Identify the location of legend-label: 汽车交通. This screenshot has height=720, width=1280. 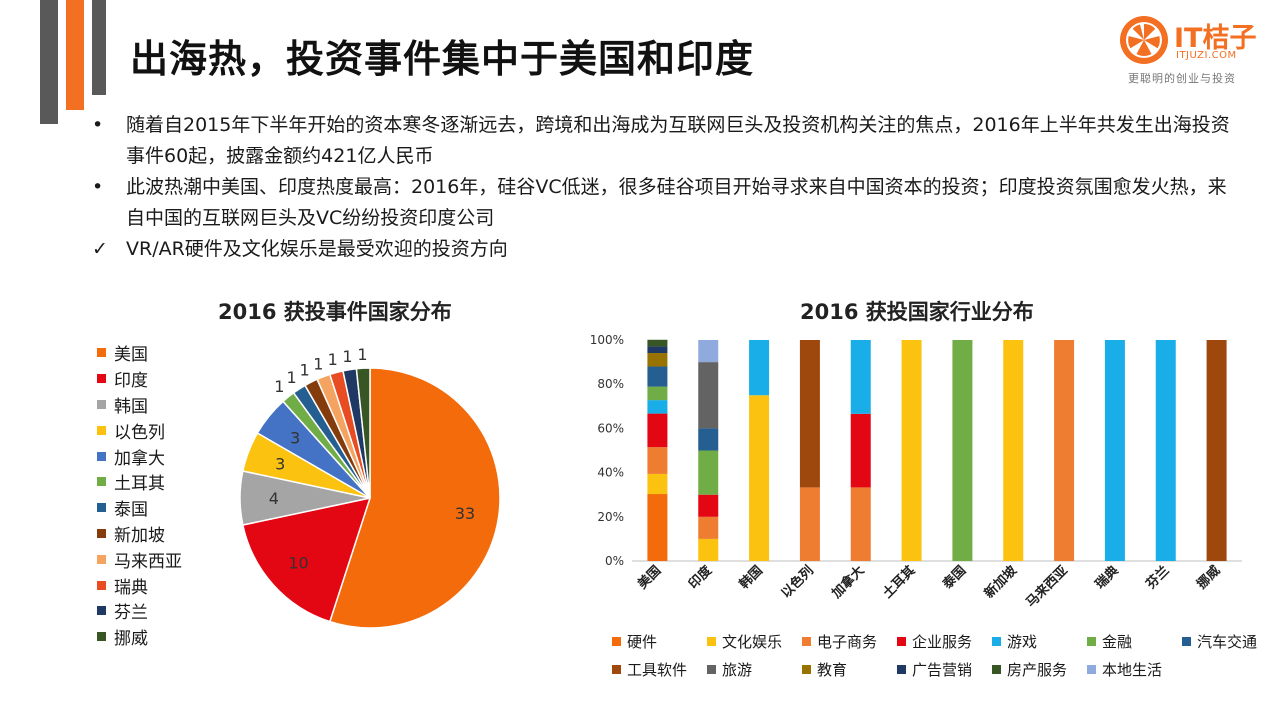
(1227, 641).